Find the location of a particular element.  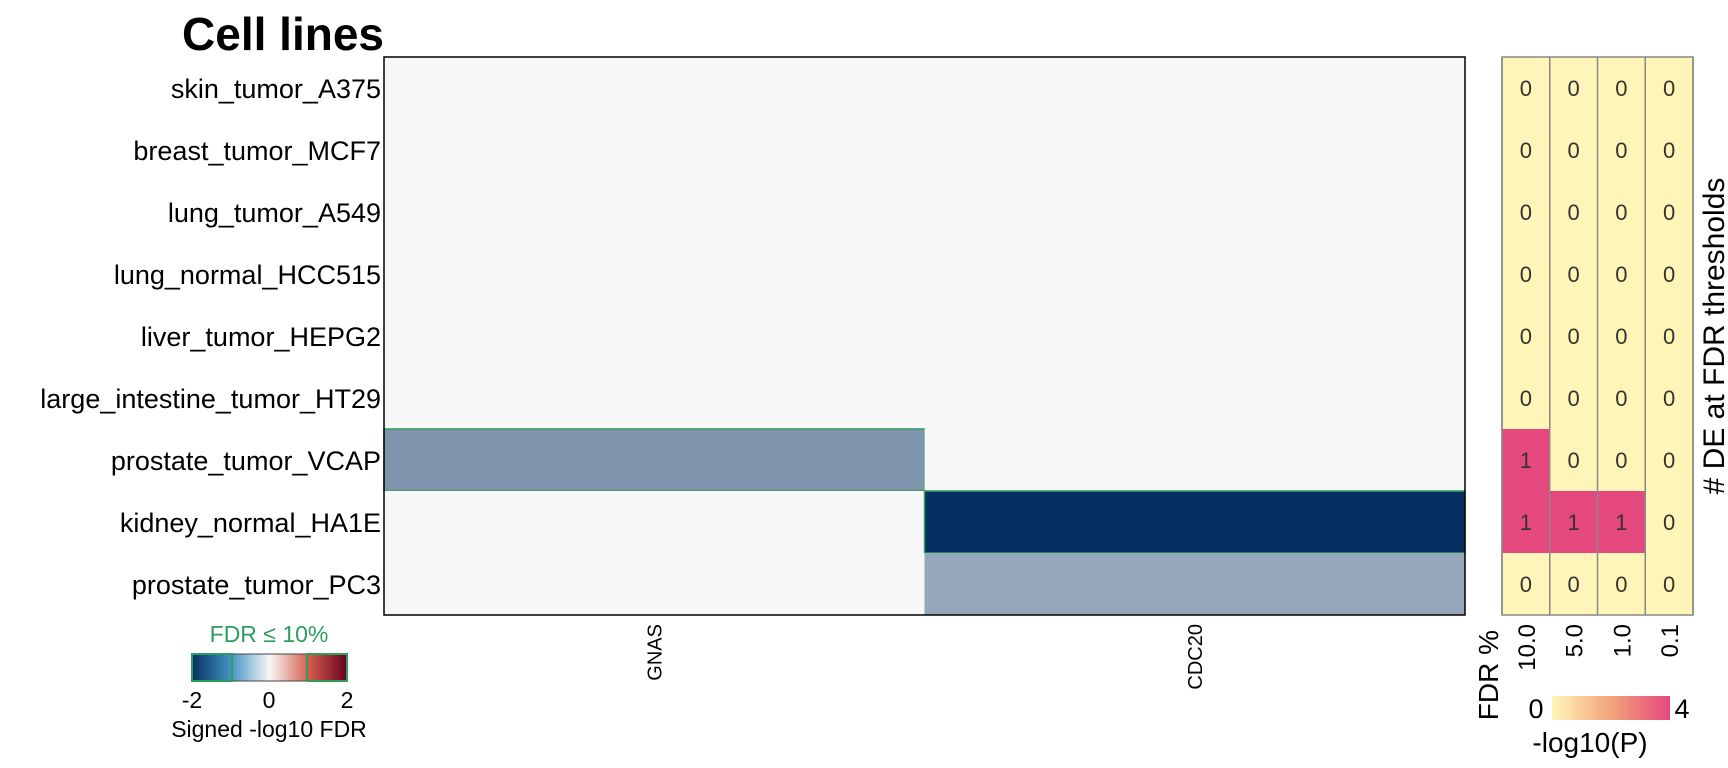

p-legend-tick: 0 is located at coordinates (1535, 709).